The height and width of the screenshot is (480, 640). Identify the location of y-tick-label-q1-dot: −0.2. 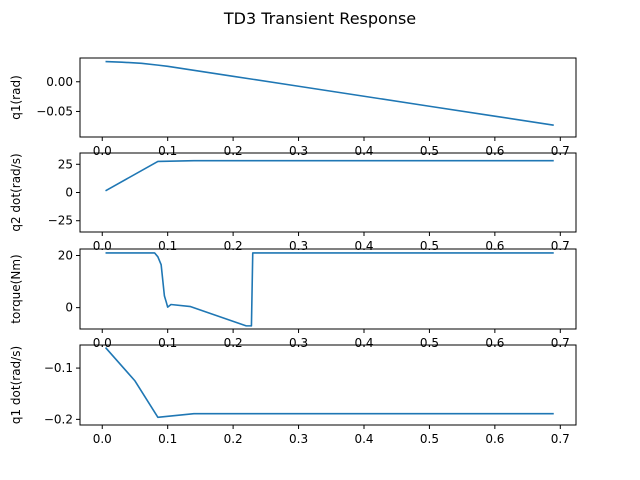
(58, 419).